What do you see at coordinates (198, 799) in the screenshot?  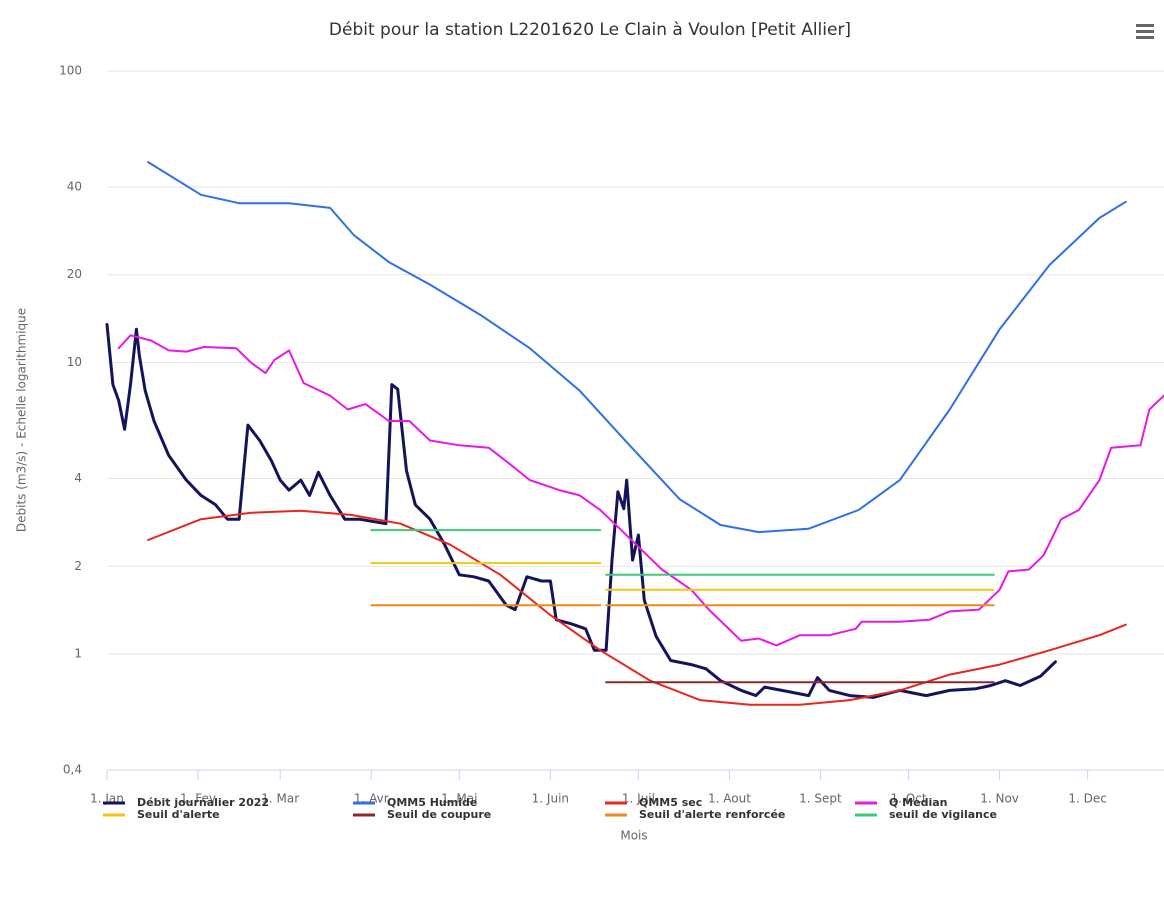 I see `x-tick-label: 1. Fev` at bounding box center [198, 799].